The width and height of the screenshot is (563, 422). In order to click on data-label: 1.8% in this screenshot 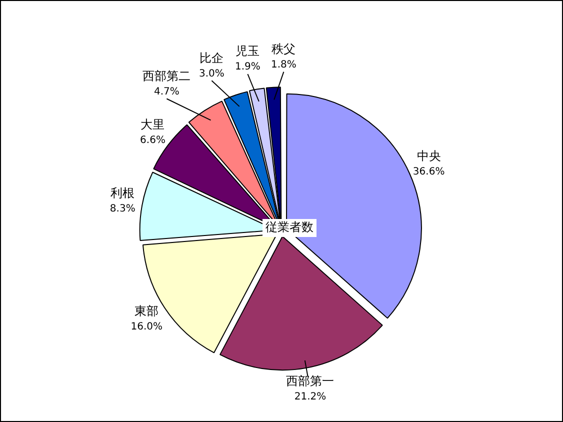, I will do `click(283, 64)`.